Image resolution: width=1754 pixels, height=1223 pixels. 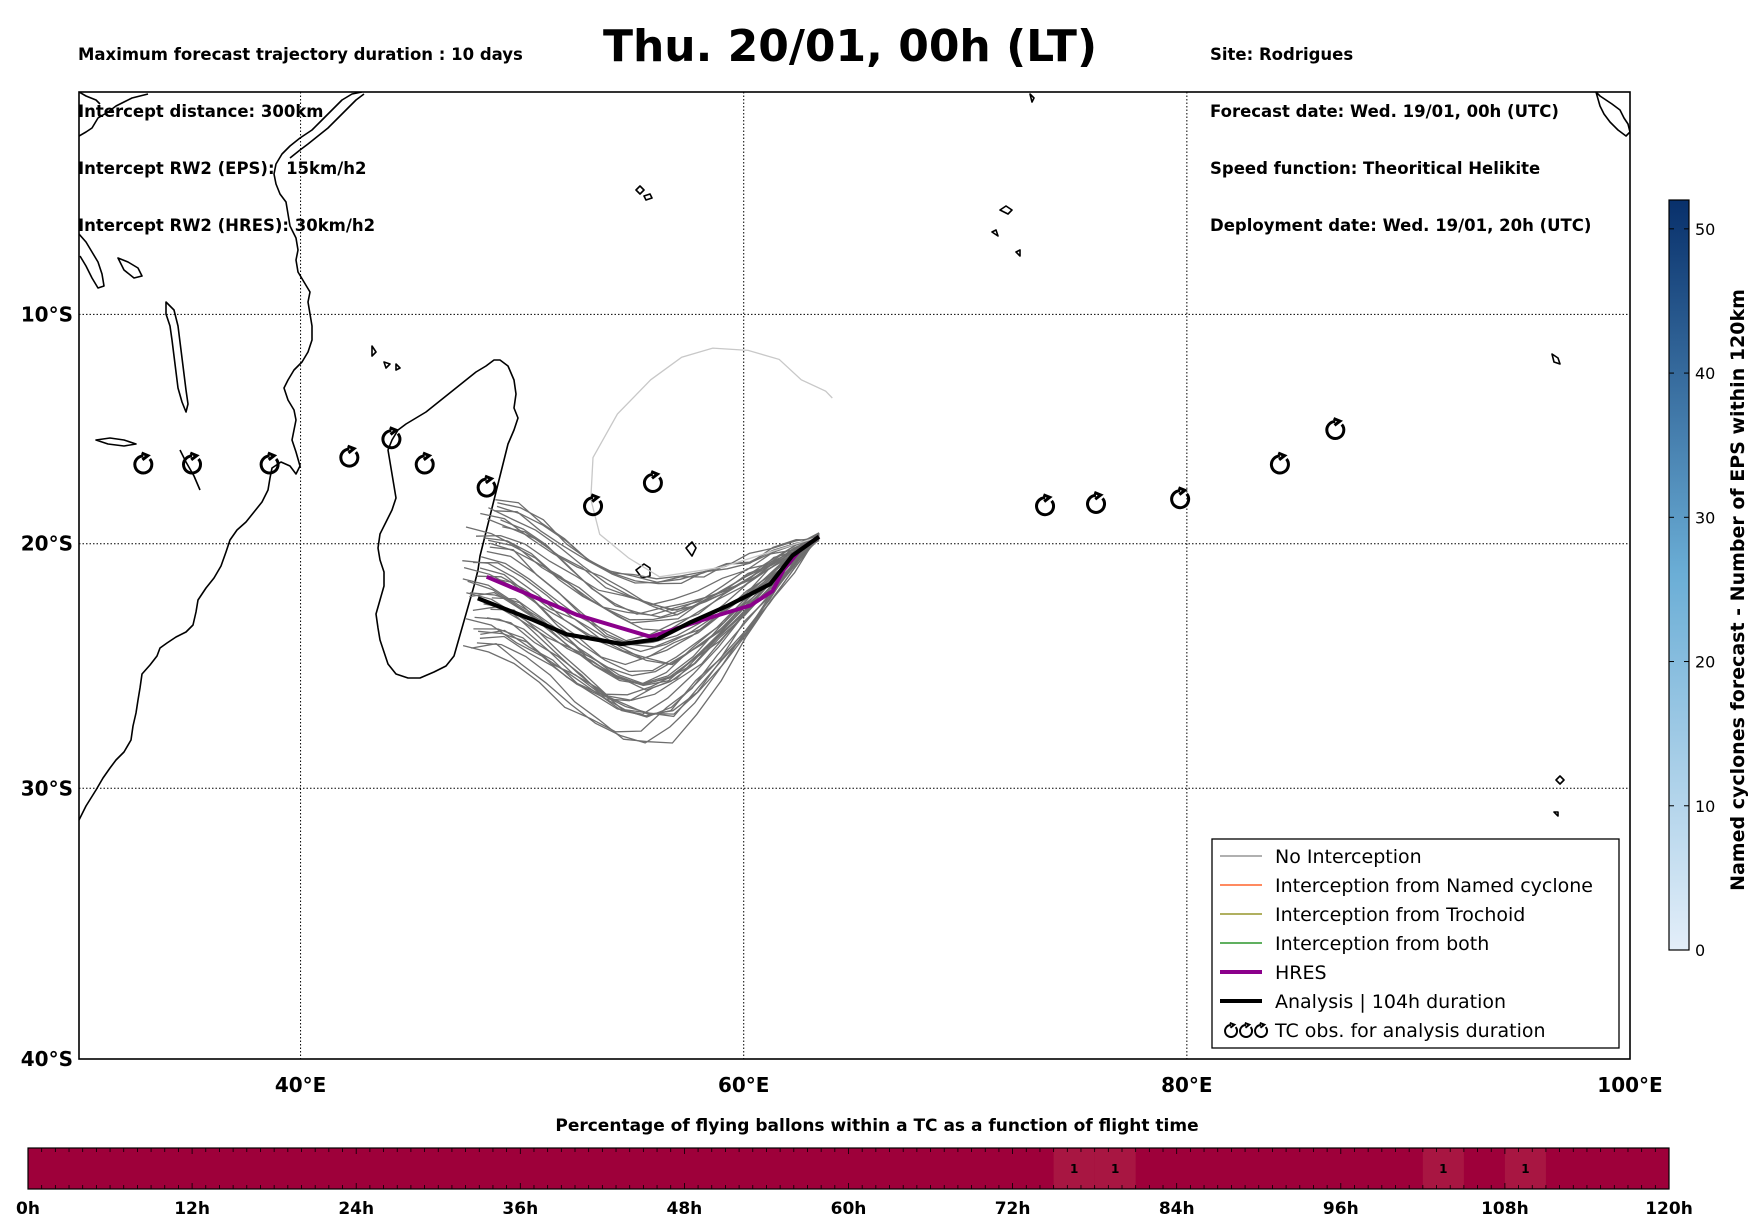 What do you see at coordinates (969, 1085) in the screenshot?
I see `longitude-labels: 40°E 60°E 80°E 100°E` at bounding box center [969, 1085].